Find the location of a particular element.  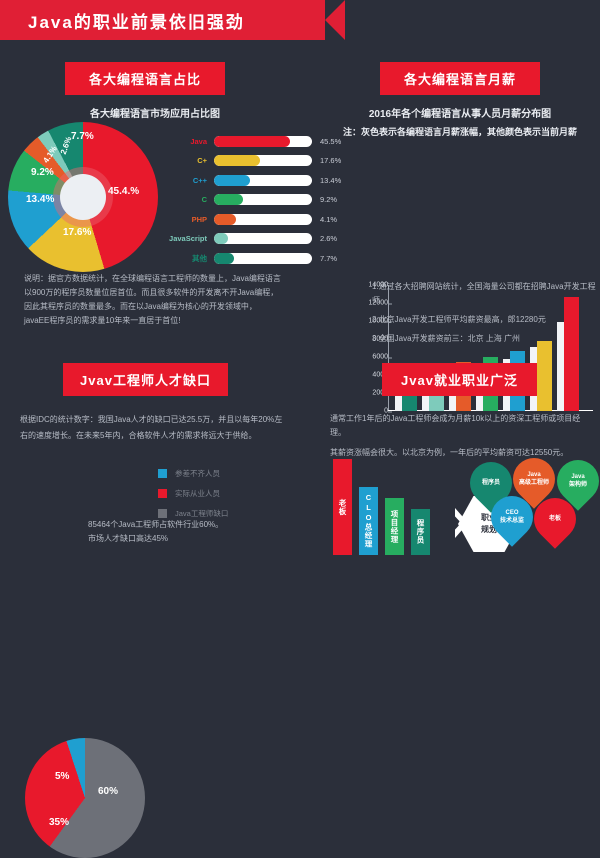

section-title-career: Jvav就业职业广泛 is located at coordinates (459, 379).